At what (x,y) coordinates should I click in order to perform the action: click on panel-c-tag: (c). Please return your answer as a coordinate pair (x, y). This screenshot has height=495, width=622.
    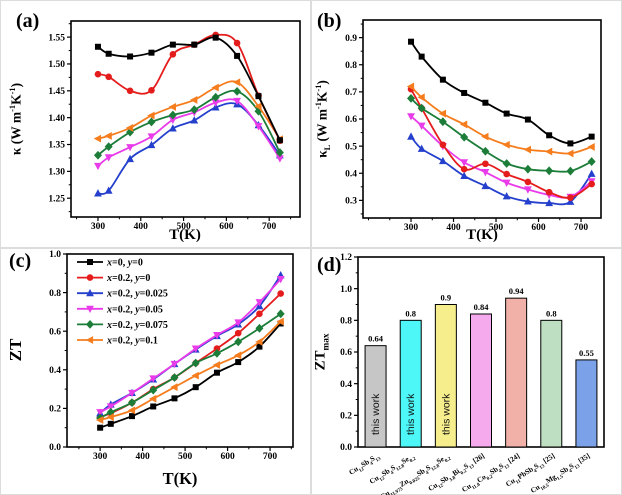
    Looking at the image, I should click on (20, 261).